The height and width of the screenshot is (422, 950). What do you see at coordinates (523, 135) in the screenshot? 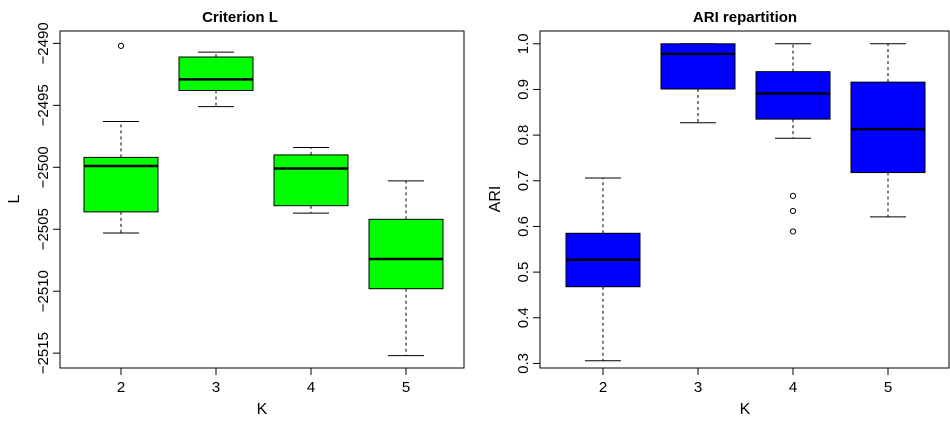
I see `y-tick-label: 0.8` at bounding box center [523, 135].